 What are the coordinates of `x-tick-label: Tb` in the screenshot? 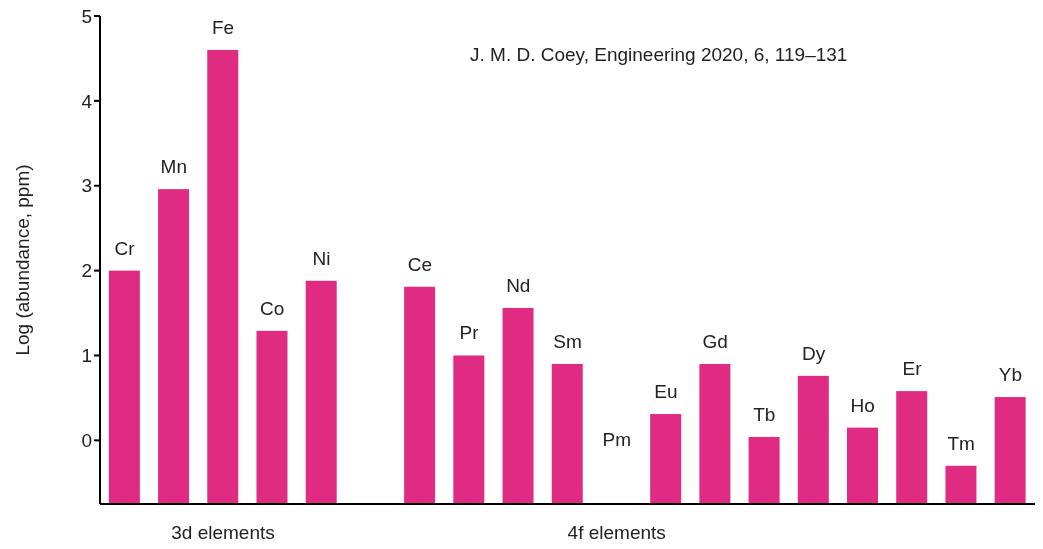 It's located at (764, 414).